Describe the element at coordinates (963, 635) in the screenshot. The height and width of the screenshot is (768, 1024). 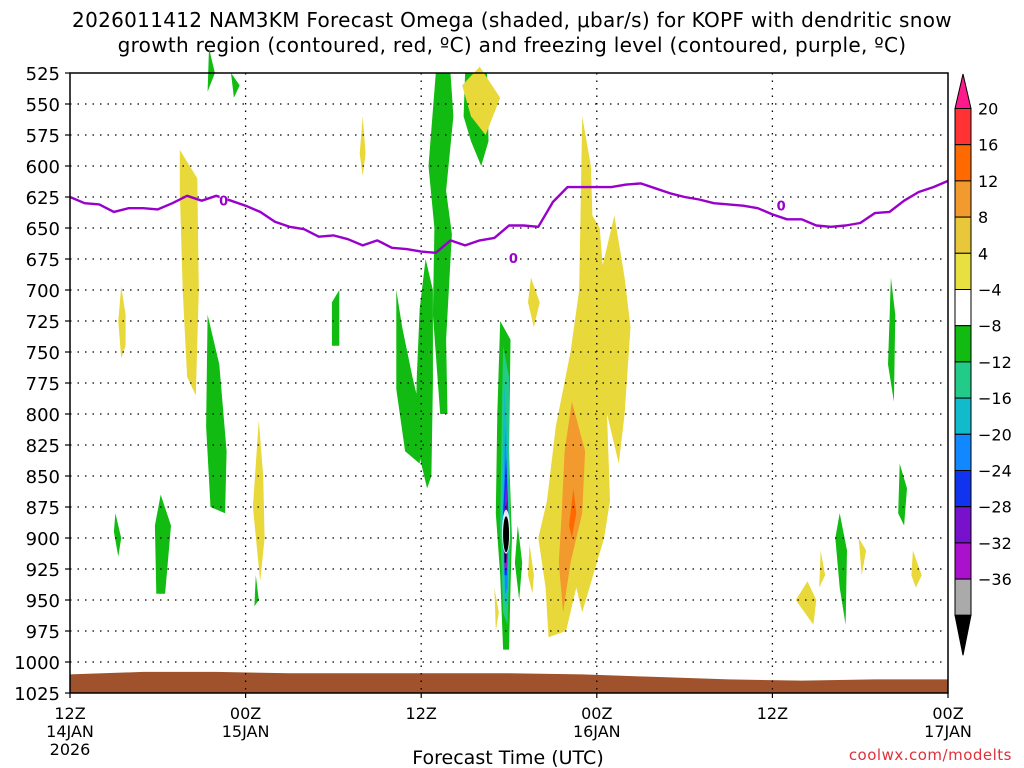
I see `colorbar-bottom-arrow` at that location.